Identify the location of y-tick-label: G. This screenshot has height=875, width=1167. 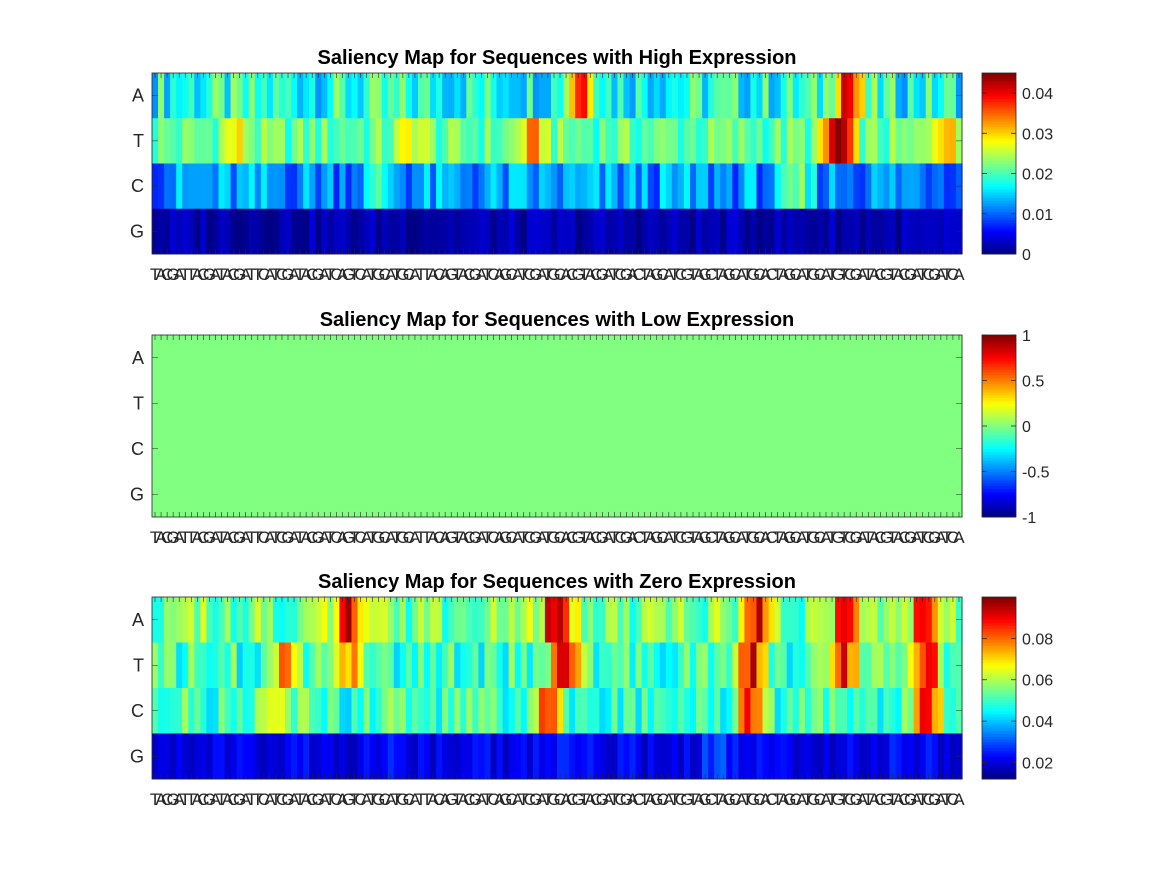
(137, 231).